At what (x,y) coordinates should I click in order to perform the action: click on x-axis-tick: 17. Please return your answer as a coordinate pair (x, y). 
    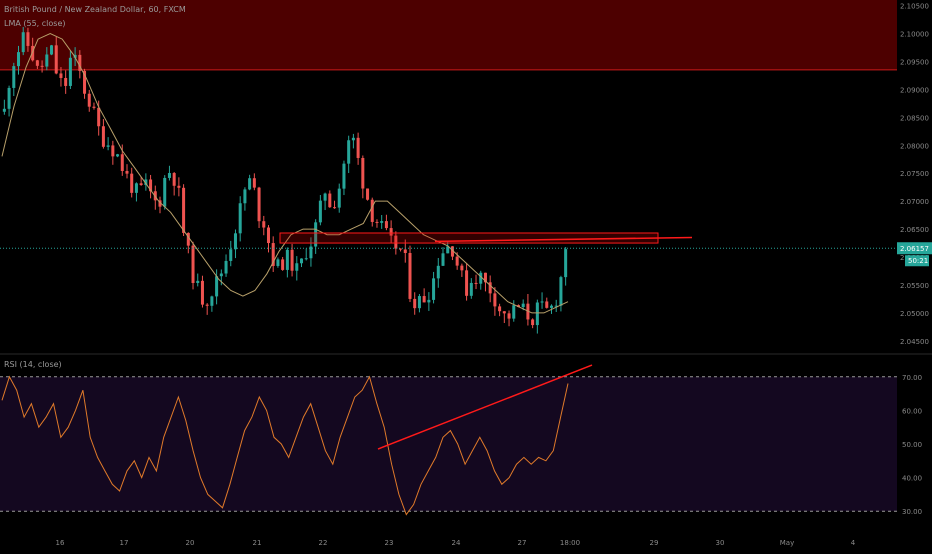
    Looking at the image, I should click on (124, 543).